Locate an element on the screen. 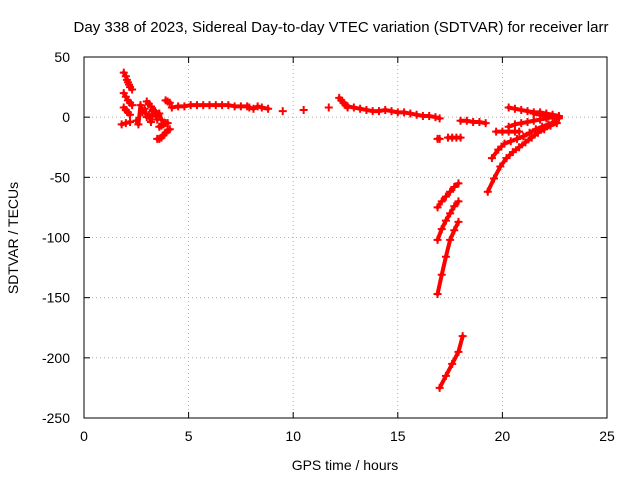  x-axis-label: GPS time / hours is located at coordinates (345, 465).